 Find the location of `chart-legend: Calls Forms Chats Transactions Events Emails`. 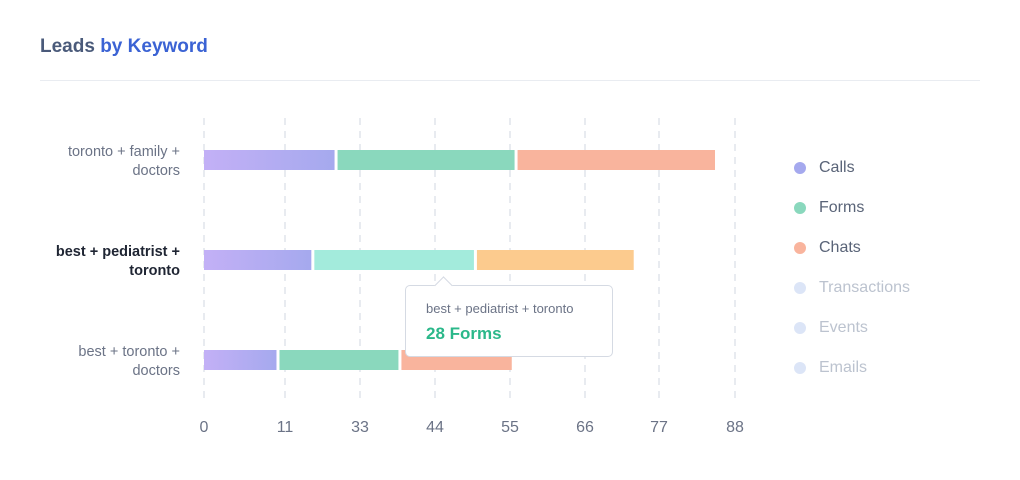

chart-legend: Calls Forms Chats Transactions Events Emails is located at coordinates (852, 268).